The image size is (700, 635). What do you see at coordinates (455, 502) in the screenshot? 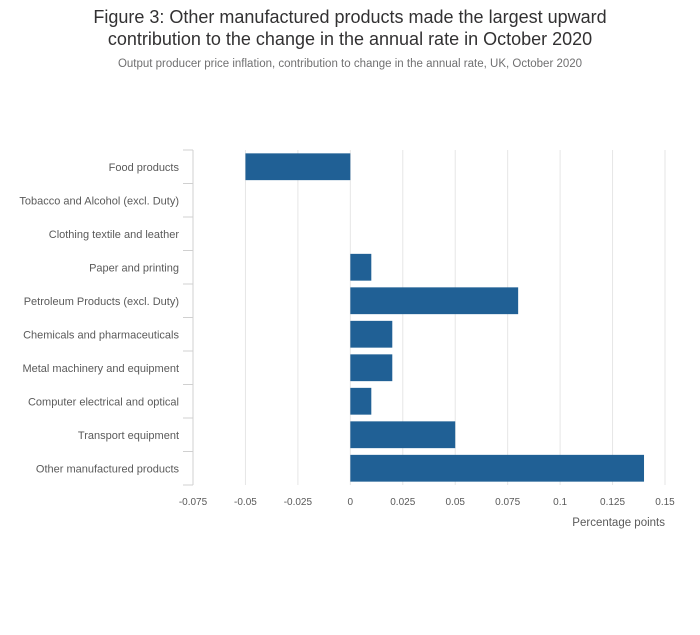
I see `x-tick-label: 0.05` at bounding box center [455, 502].